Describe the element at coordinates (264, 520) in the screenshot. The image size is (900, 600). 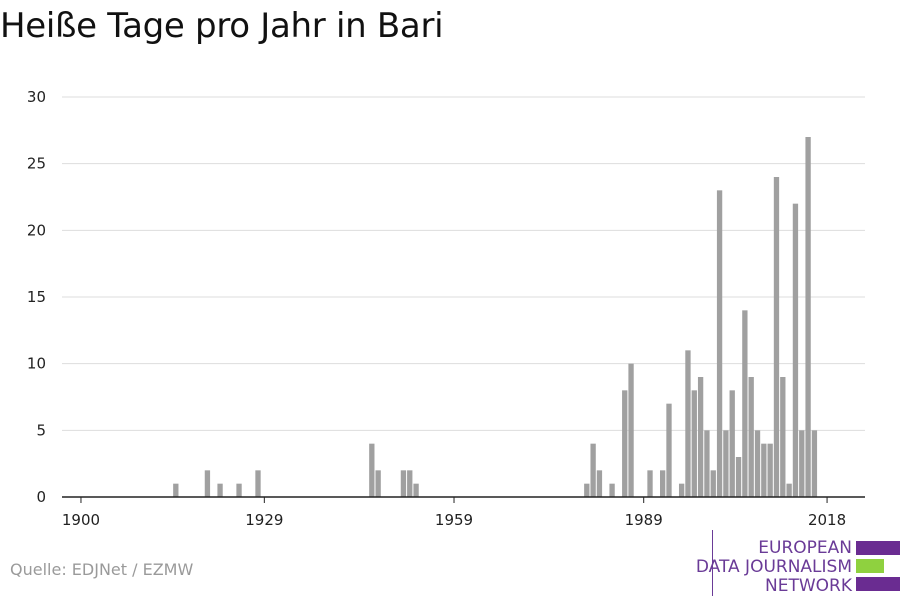
I see `x-tick-label: 1929` at that location.